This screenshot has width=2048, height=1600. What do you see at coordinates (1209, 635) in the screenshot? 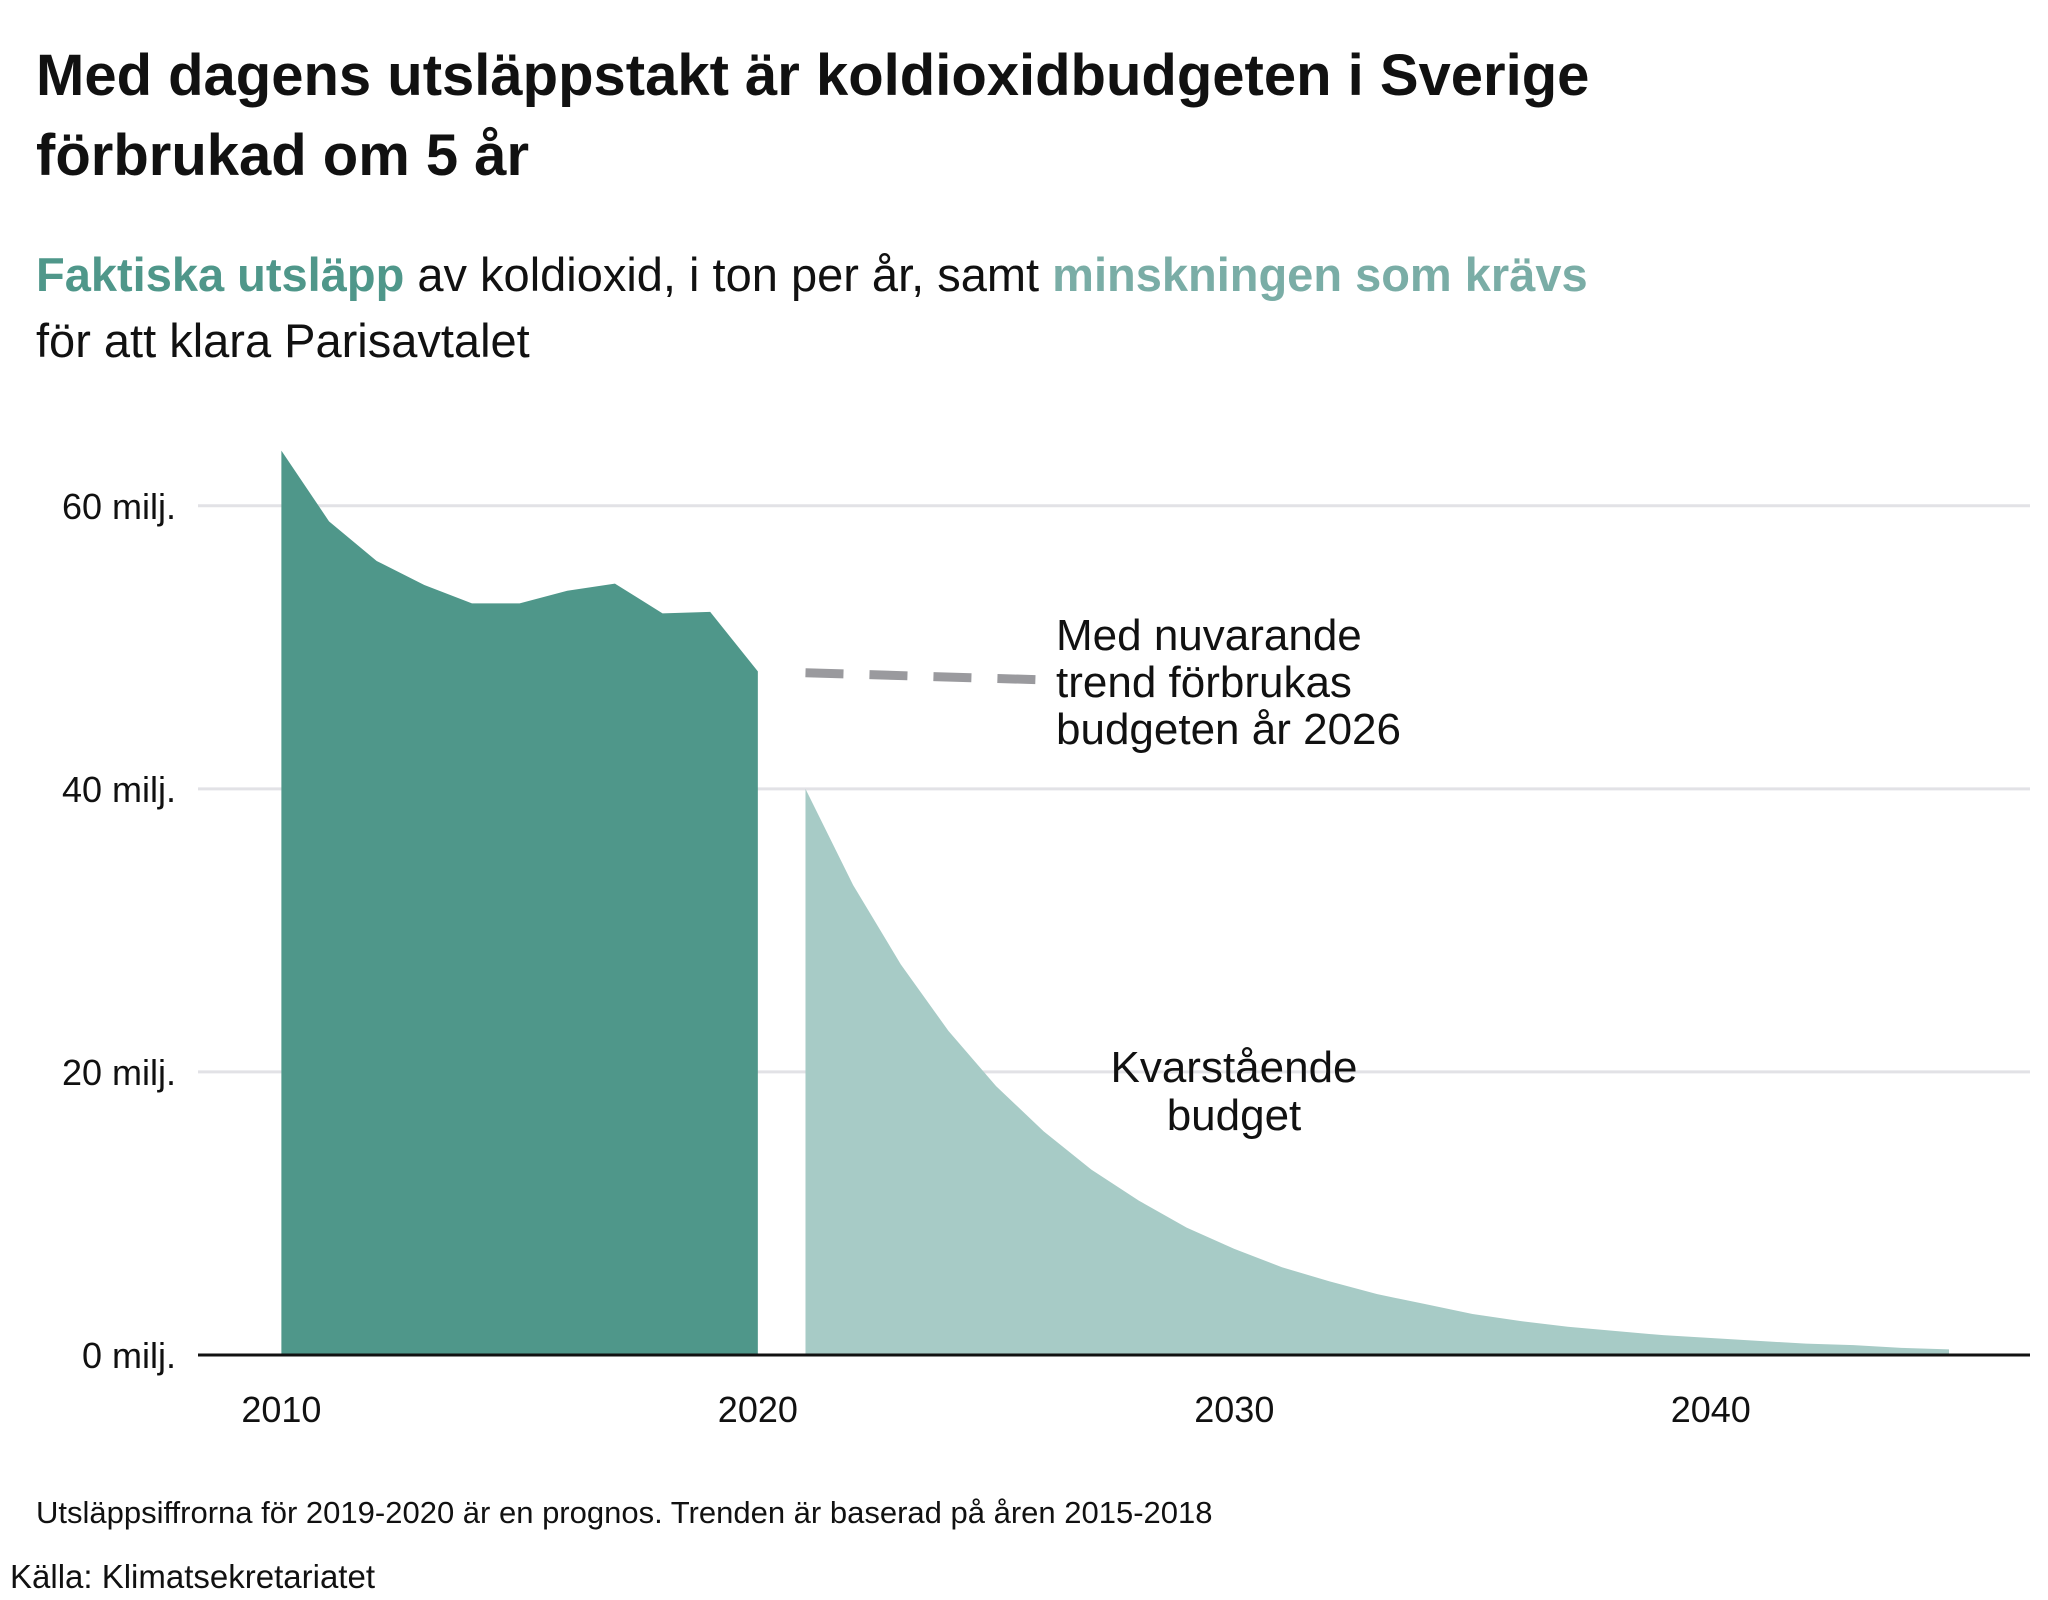
I see `annotation: Med nuvarande` at bounding box center [1209, 635].